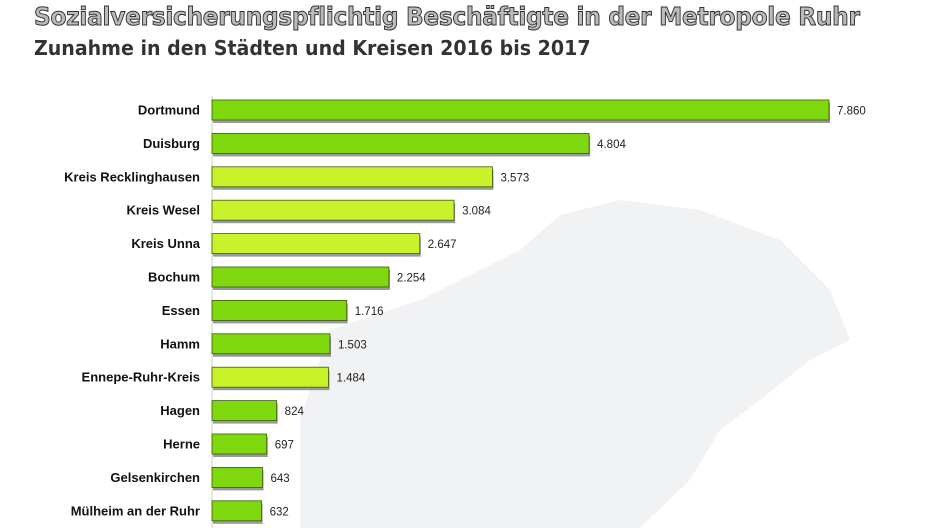 This screenshot has width=940, height=528. I want to click on value-label: 643, so click(279, 479).